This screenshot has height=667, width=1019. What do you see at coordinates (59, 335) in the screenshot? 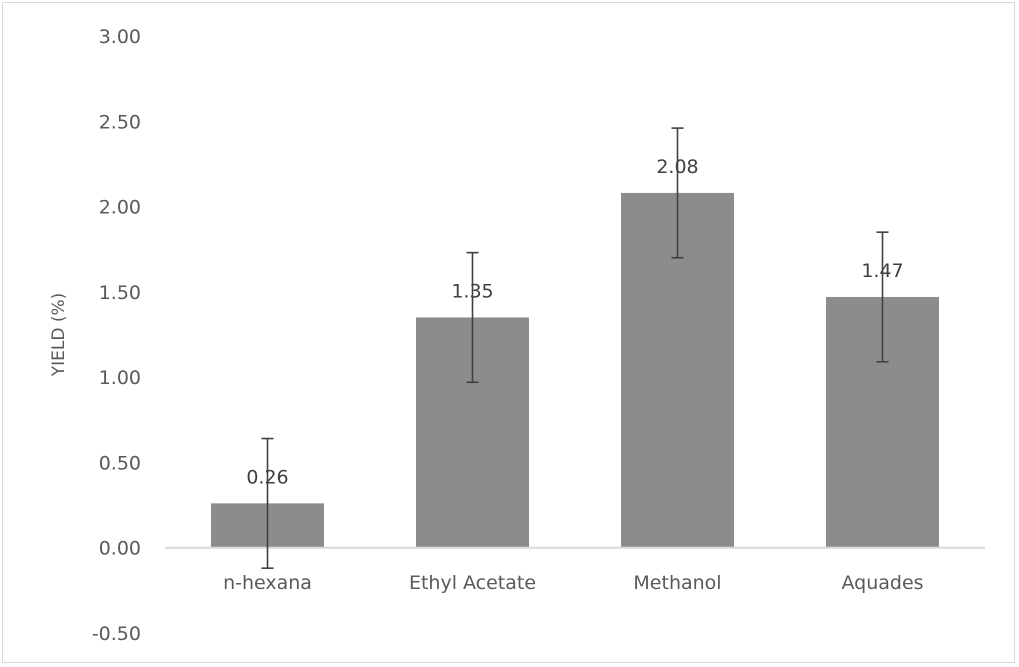
I see `y-axis-title: YIELD (%)` at bounding box center [59, 335].